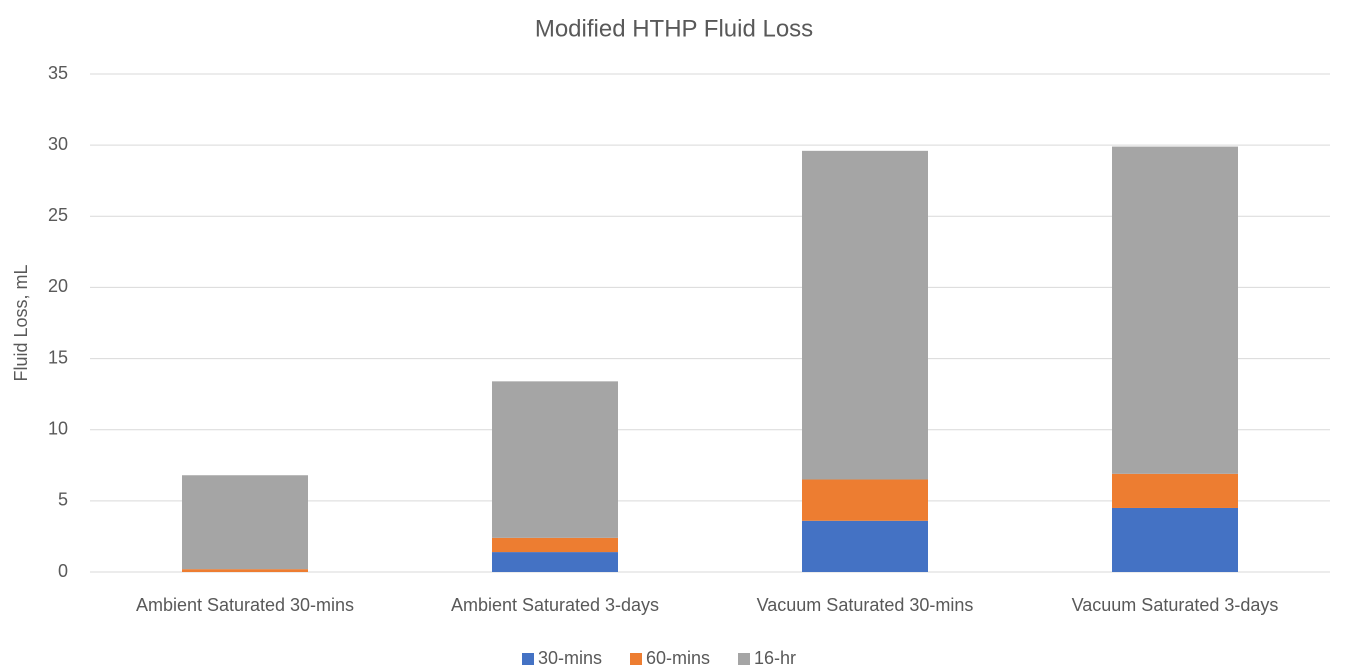 Image resolution: width=1349 pixels, height=670 pixels. Describe the element at coordinates (58, 286) in the screenshot. I see `y-tick-label: 20` at that location.